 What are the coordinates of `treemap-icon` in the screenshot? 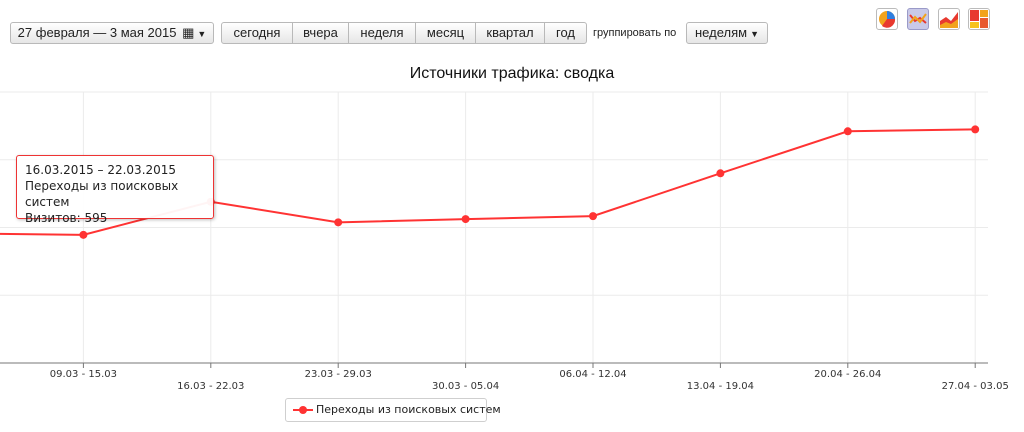 It's located at (979, 19).